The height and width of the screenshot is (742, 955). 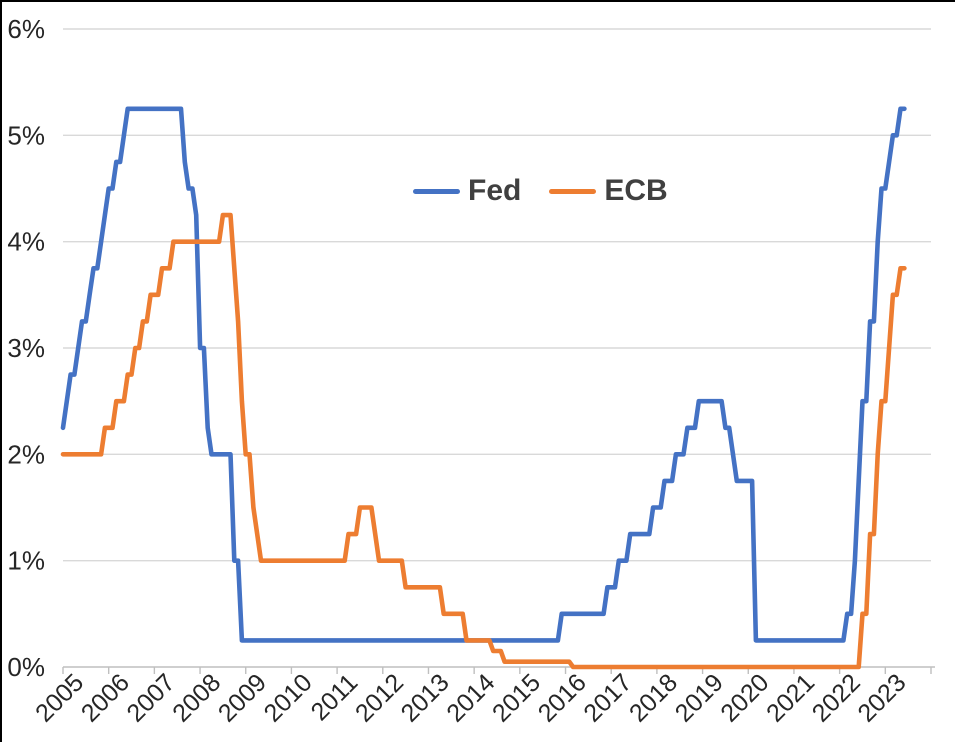 I want to click on y-axis-tick-label: 2%, so click(x=26, y=454).